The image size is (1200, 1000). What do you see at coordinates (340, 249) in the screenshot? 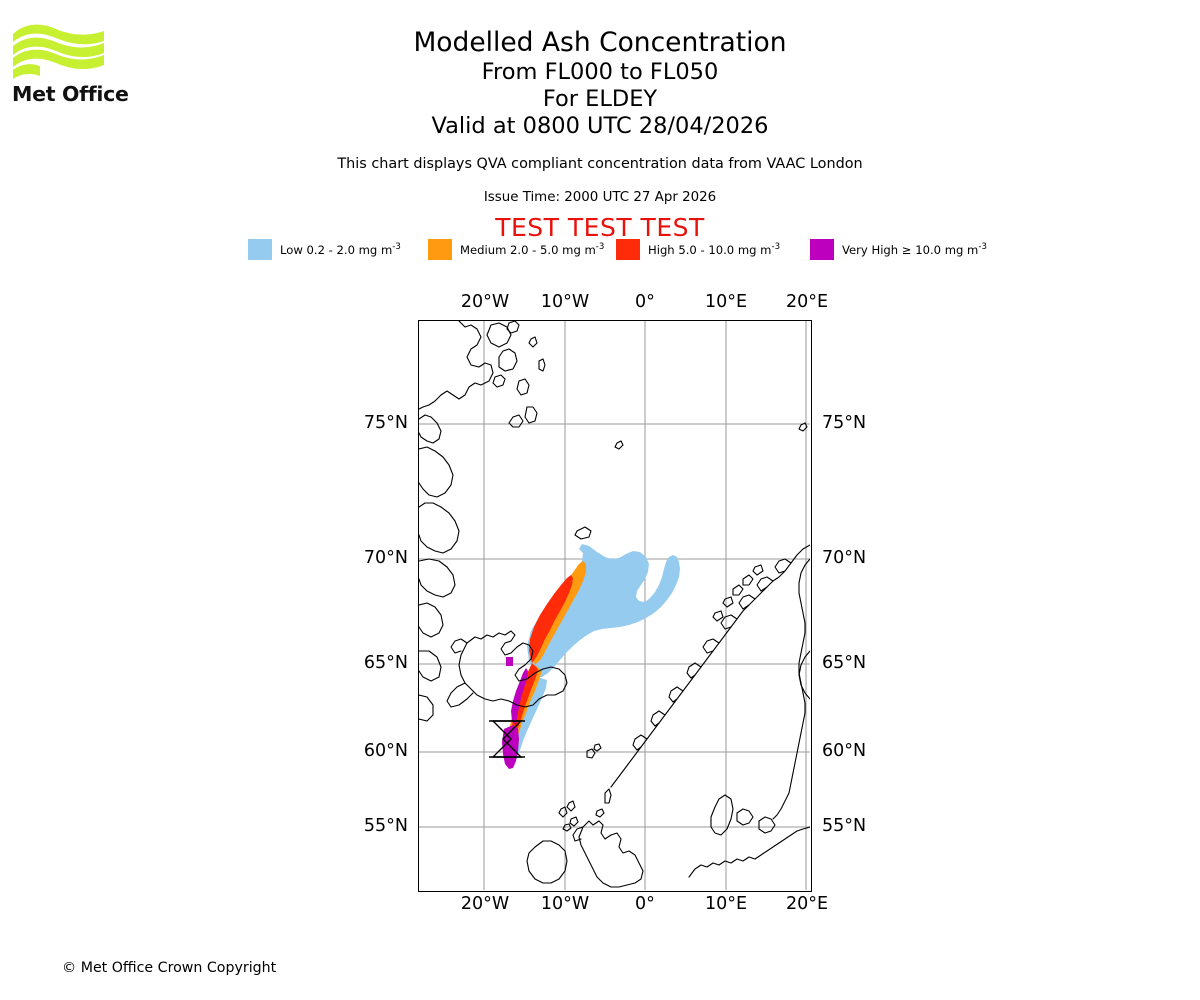
I see `legend-label: Low 0.2 - 2.0 mg m-3` at bounding box center [340, 249].